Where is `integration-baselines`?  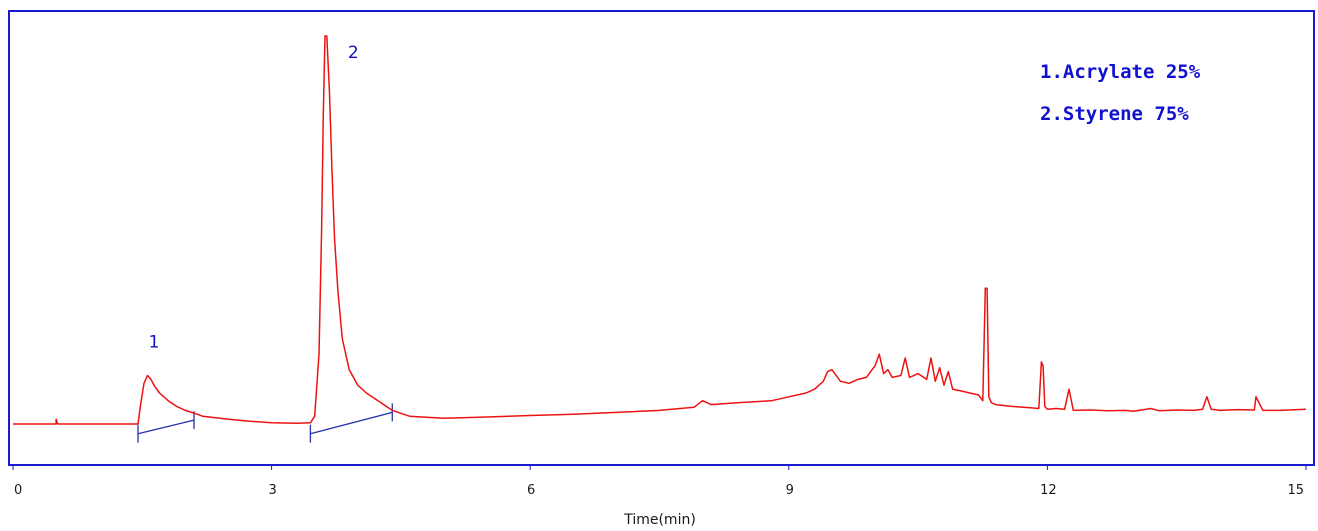
integration-baselines is located at coordinates (265, 423).